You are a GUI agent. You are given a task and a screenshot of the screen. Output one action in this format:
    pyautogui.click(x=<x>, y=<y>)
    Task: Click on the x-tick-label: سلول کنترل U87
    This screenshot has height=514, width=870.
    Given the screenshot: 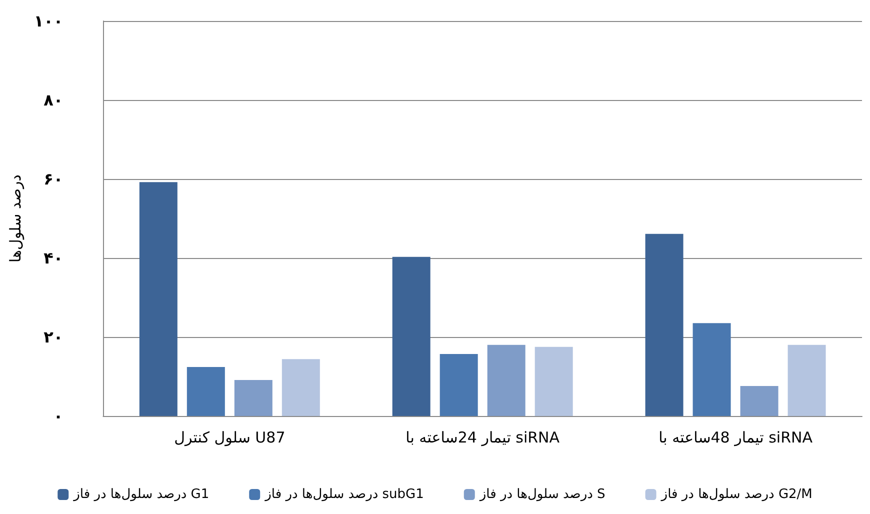 What is the action you would take?
    pyautogui.click(x=230, y=437)
    